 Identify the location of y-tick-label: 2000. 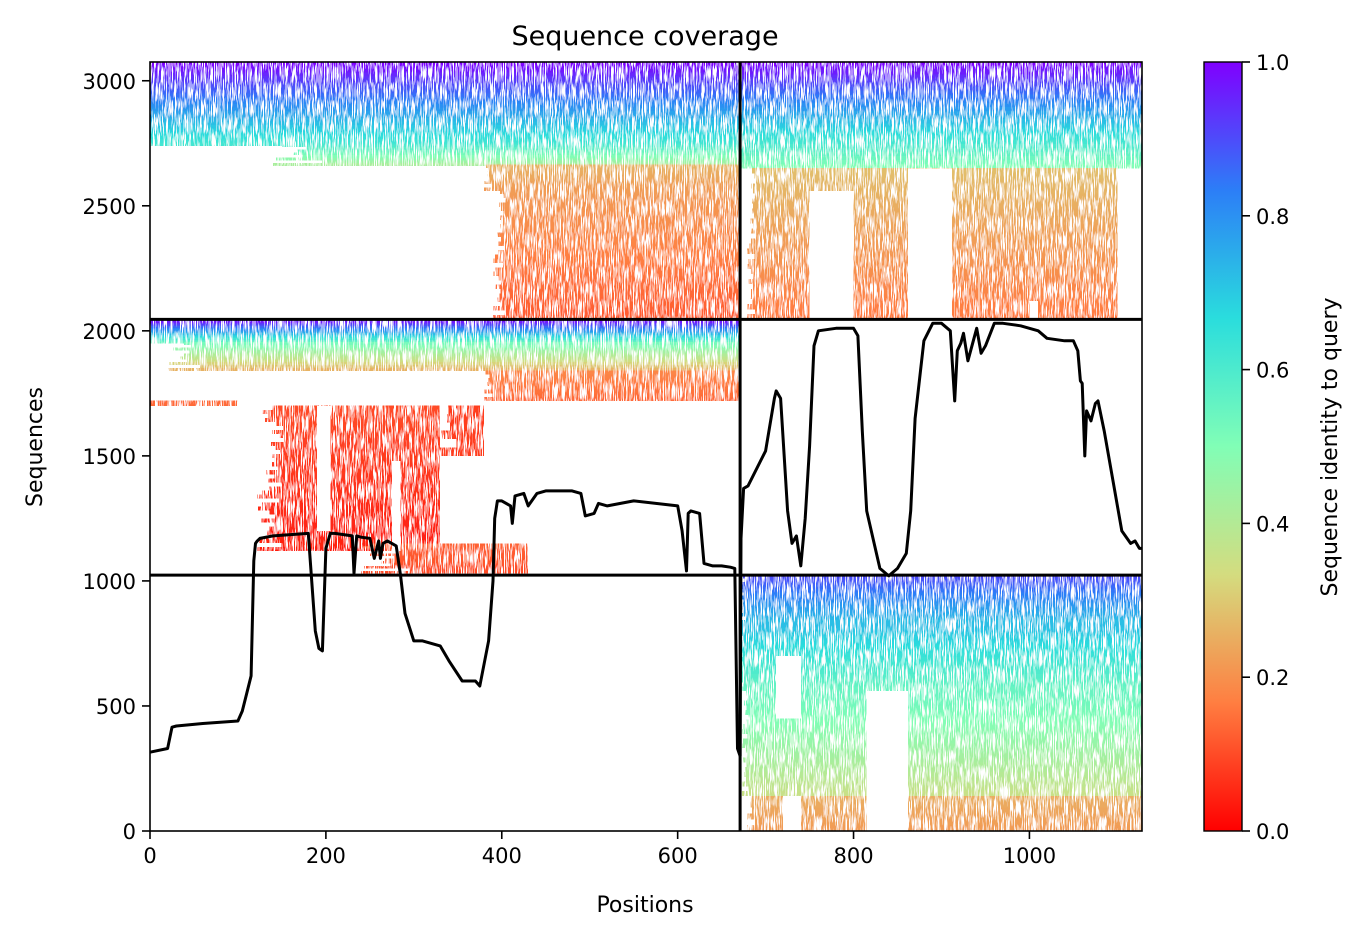
(109, 332).